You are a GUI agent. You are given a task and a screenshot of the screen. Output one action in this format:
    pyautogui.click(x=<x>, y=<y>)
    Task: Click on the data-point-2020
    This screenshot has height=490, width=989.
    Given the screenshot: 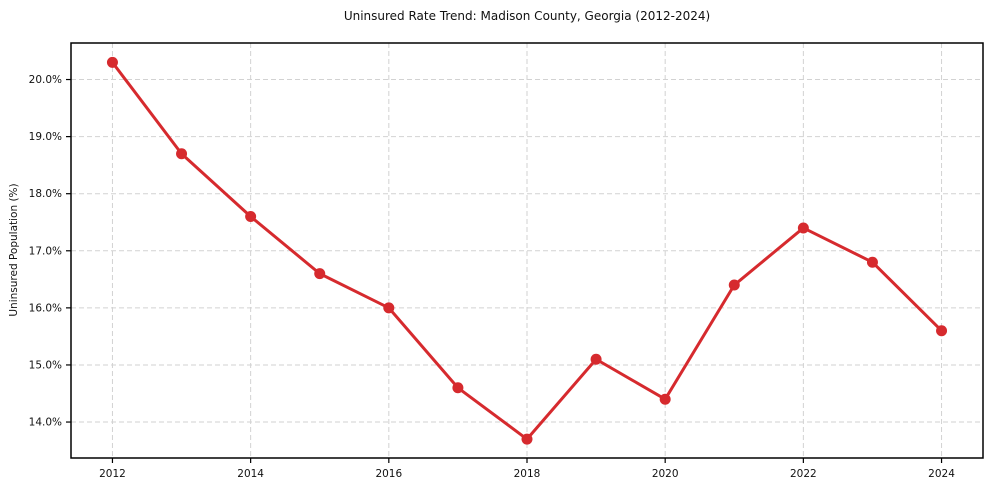 What is the action you would take?
    pyautogui.click(x=665, y=399)
    